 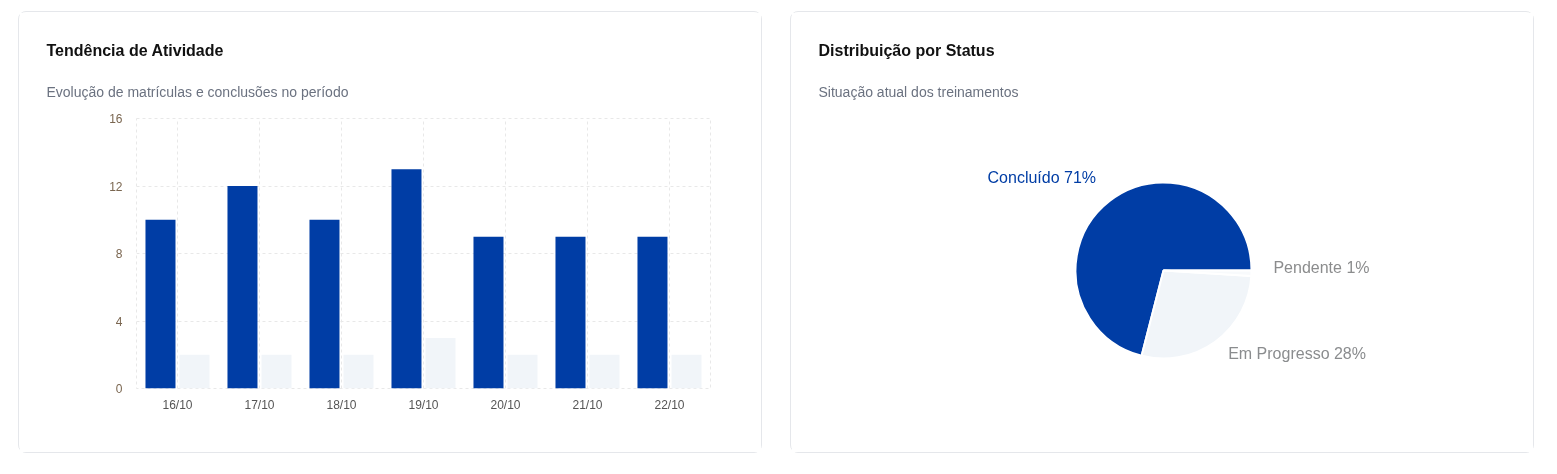 What do you see at coordinates (119, 389) in the screenshot?
I see `y-tick-label: 0` at bounding box center [119, 389].